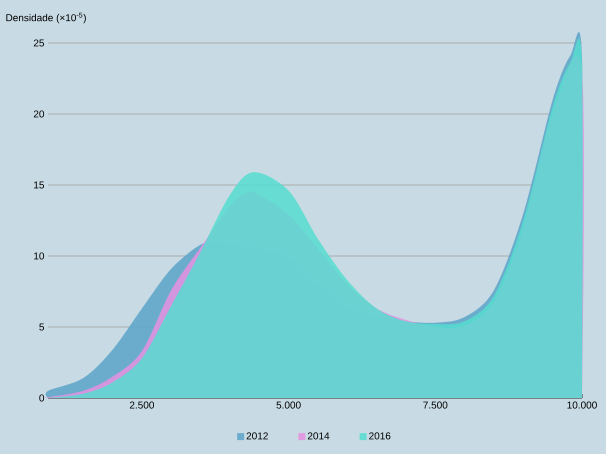 The image size is (606, 454). I want to click on y-tick-label: 10, so click(39, 256).